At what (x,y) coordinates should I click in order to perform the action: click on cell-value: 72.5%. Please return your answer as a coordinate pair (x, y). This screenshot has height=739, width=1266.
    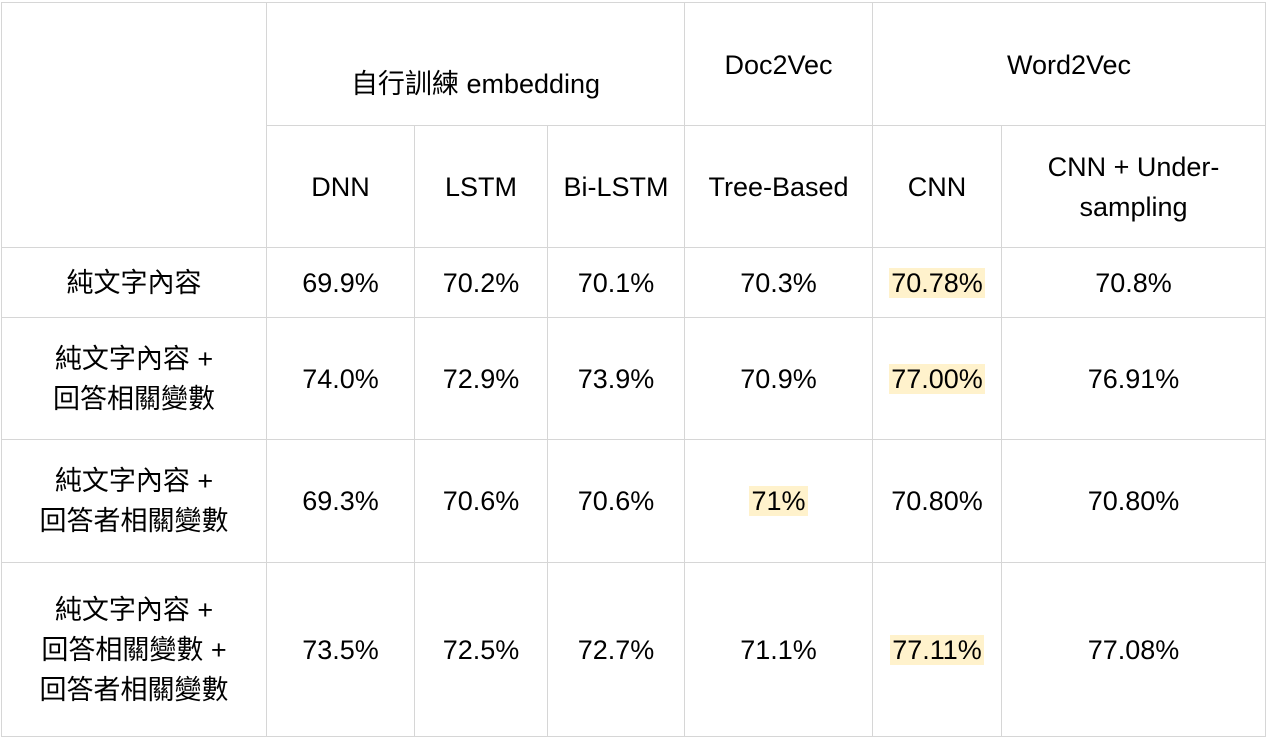
    Looking at the image, I should click on (481, 649).